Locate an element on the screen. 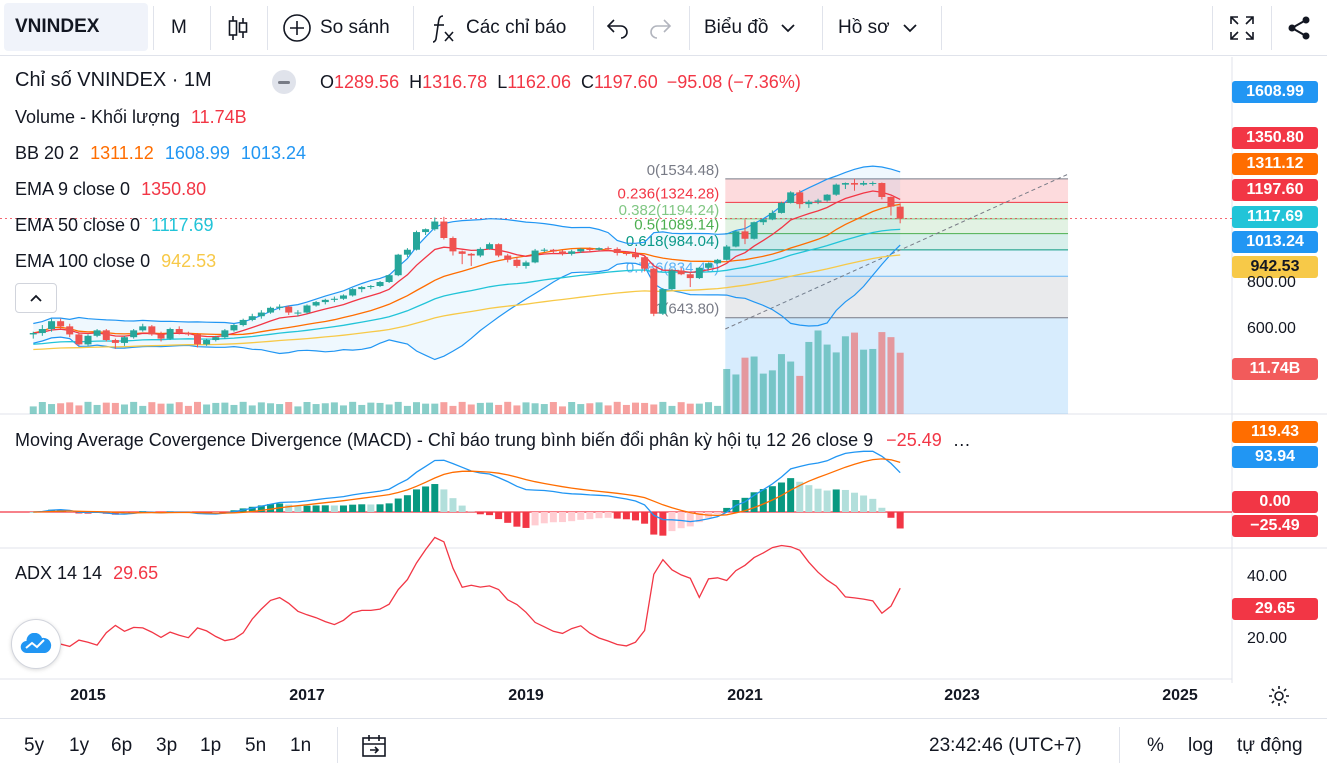  range-button-6p: 6p is located at coordinates (122, 745).